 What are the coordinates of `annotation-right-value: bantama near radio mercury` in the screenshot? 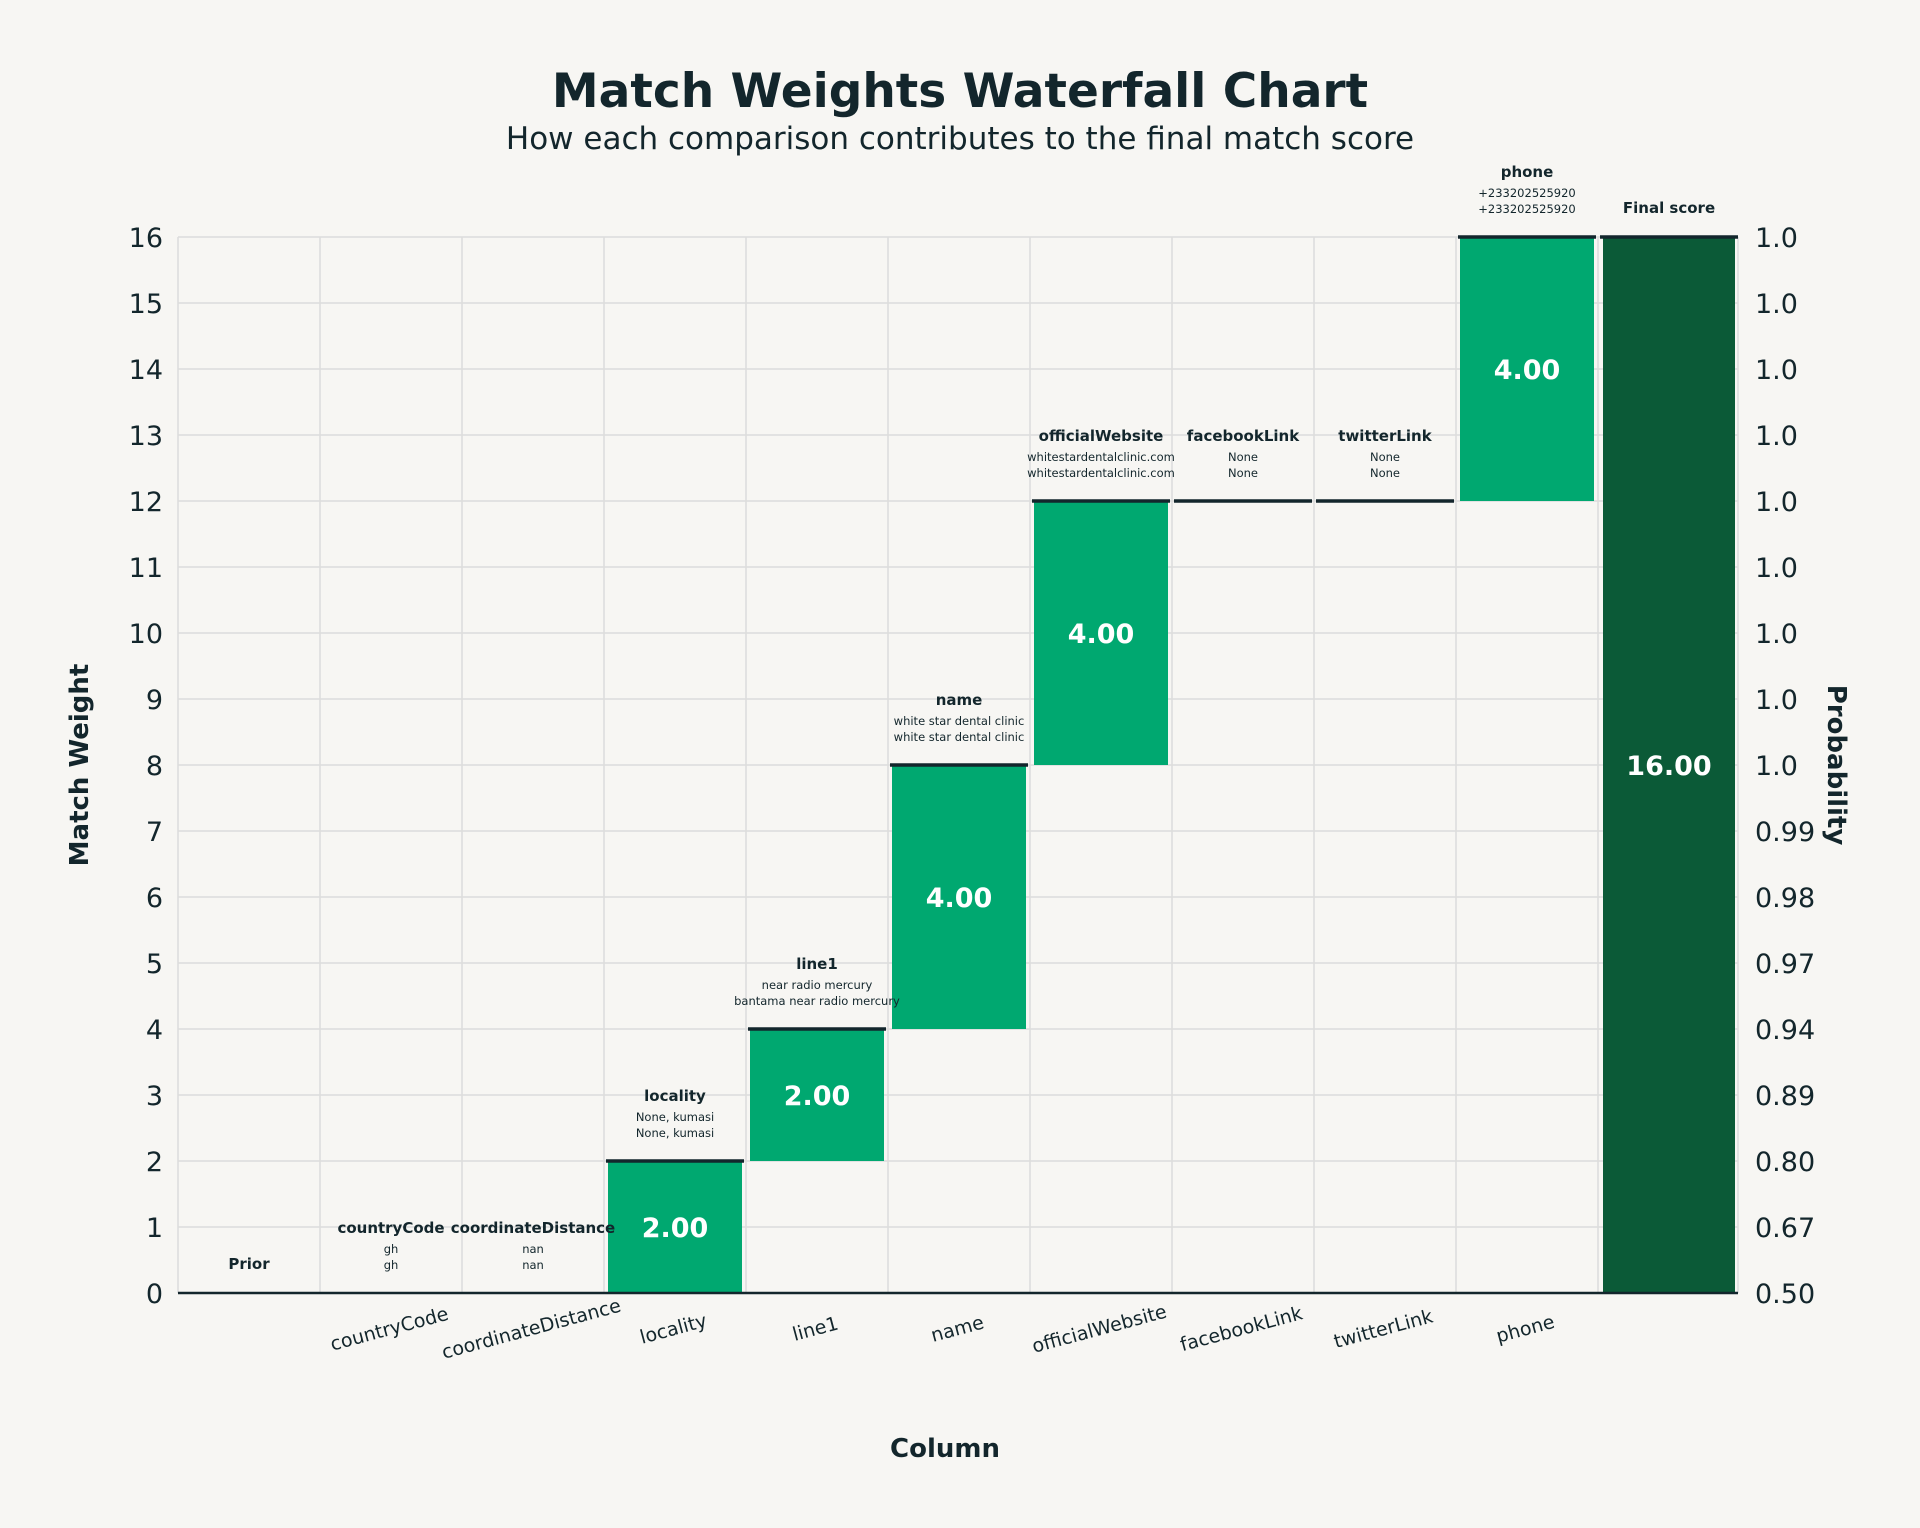 It's located at (817, 1001).